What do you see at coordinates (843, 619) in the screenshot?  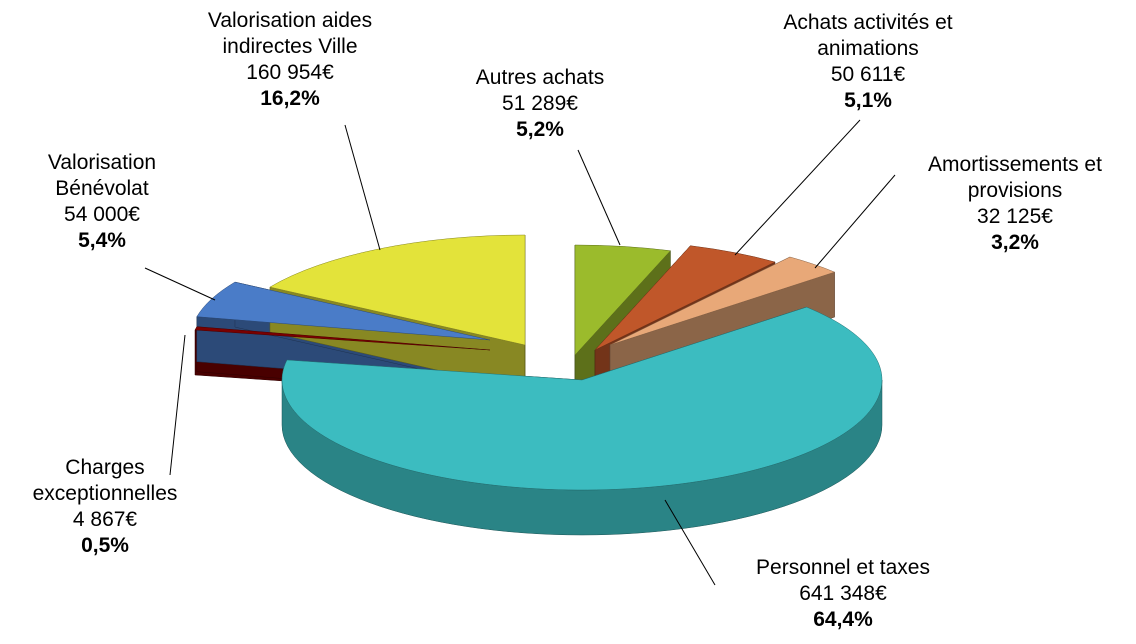 I see `percent-label: 64,4%` at bounding box center [843, 619].